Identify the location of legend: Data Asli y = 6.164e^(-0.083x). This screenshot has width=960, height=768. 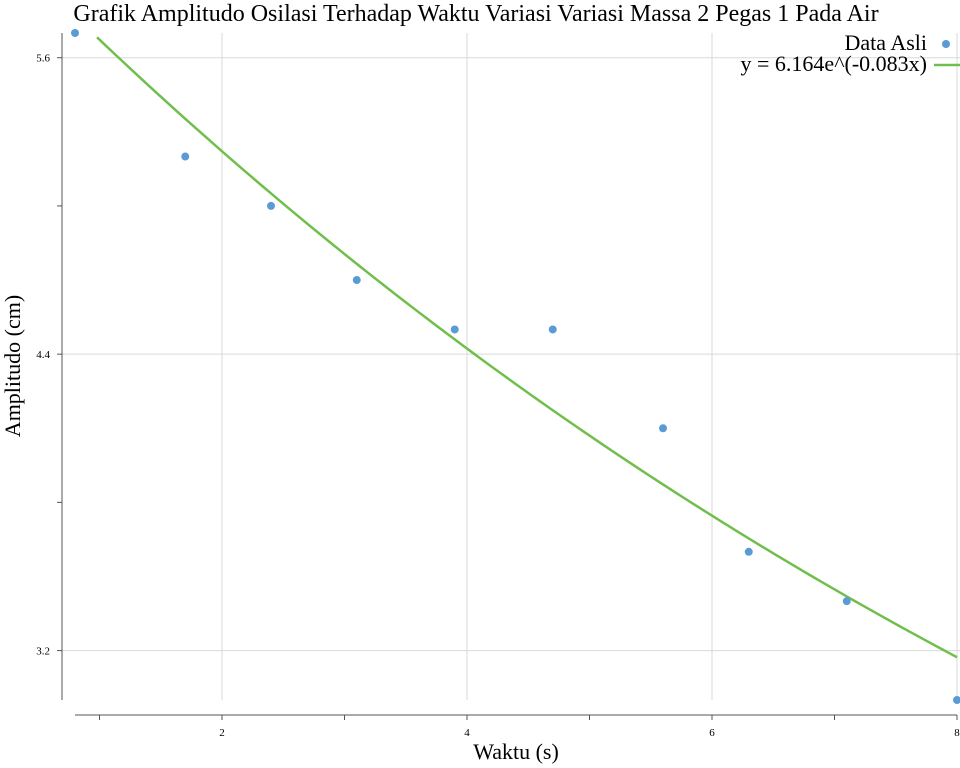
(850, 53).